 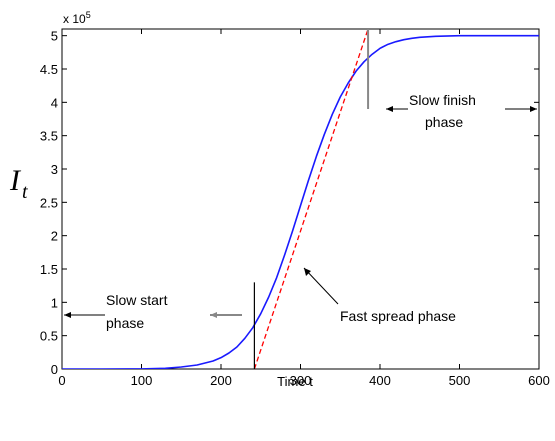 I want to click on annotation-fast-spread: Fast spread phase, so click(x=379, y=295).